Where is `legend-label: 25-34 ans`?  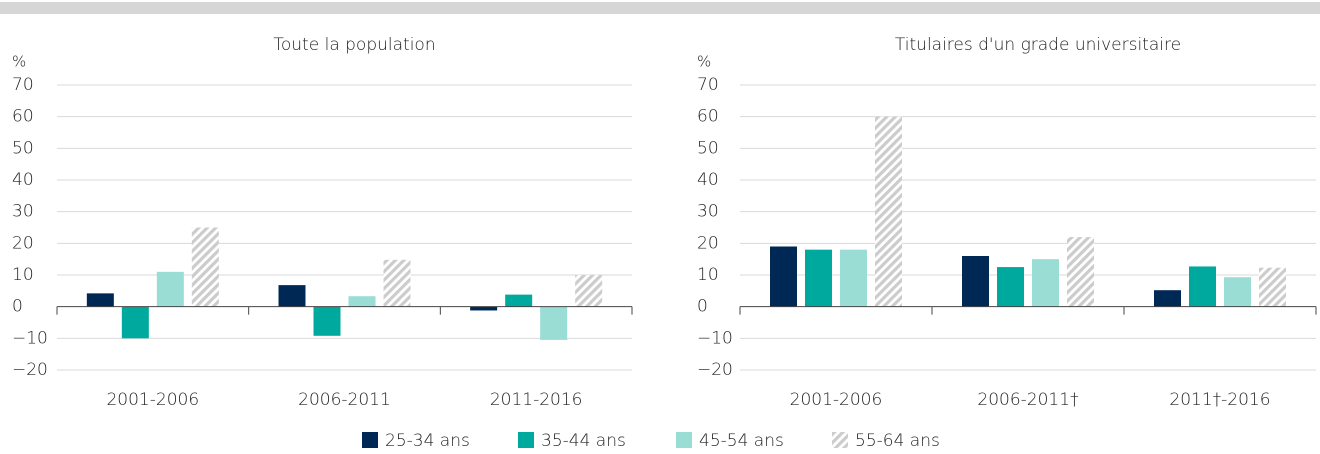 legend-label: 25-34 ans is located at coordinates (427, 440).